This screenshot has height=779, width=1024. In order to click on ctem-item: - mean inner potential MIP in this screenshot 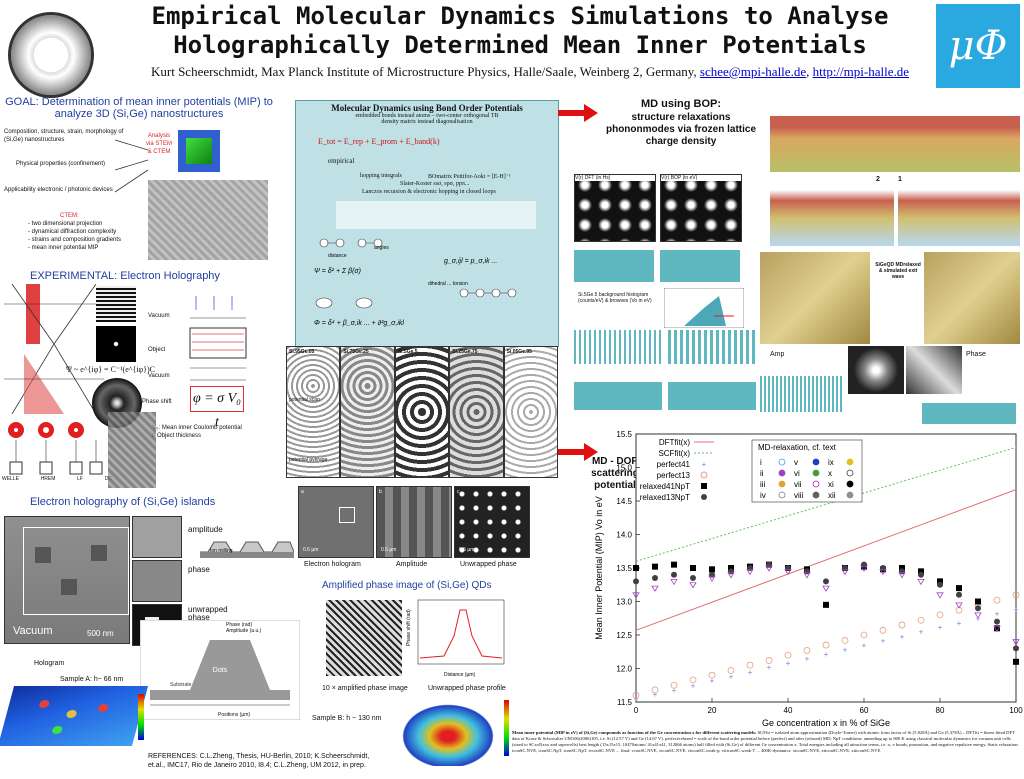, I will do `click(63, 248)`.